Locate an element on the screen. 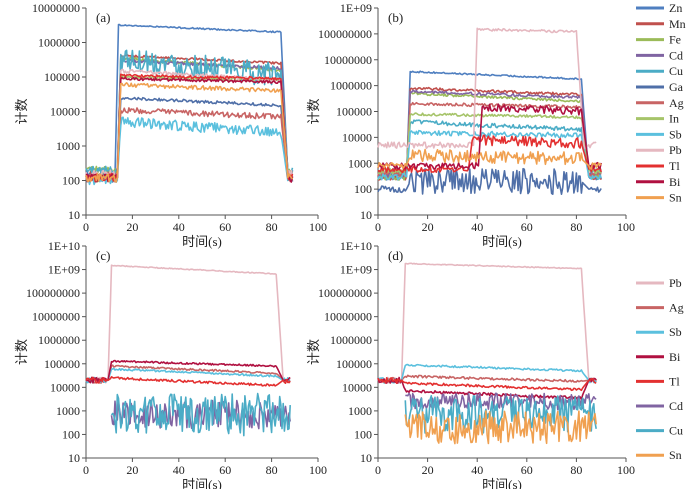  legend-label-in: In is located at coordinates (674, 119).